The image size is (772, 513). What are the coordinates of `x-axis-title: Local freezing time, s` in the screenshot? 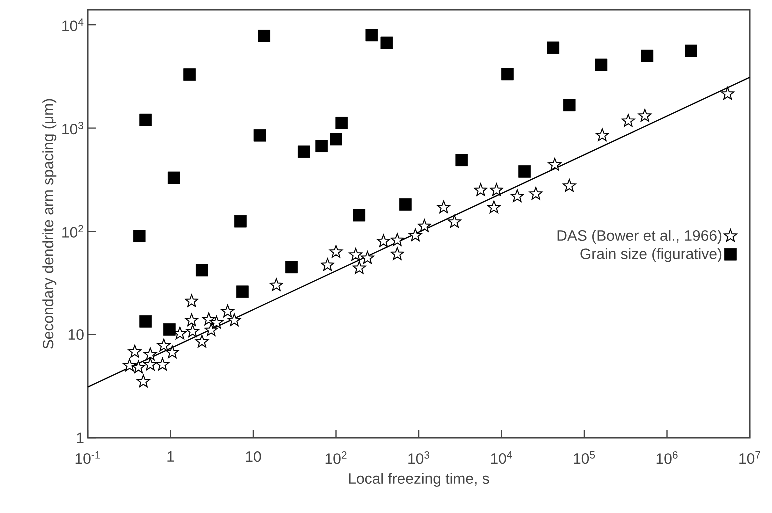 It's located at (419, 480).